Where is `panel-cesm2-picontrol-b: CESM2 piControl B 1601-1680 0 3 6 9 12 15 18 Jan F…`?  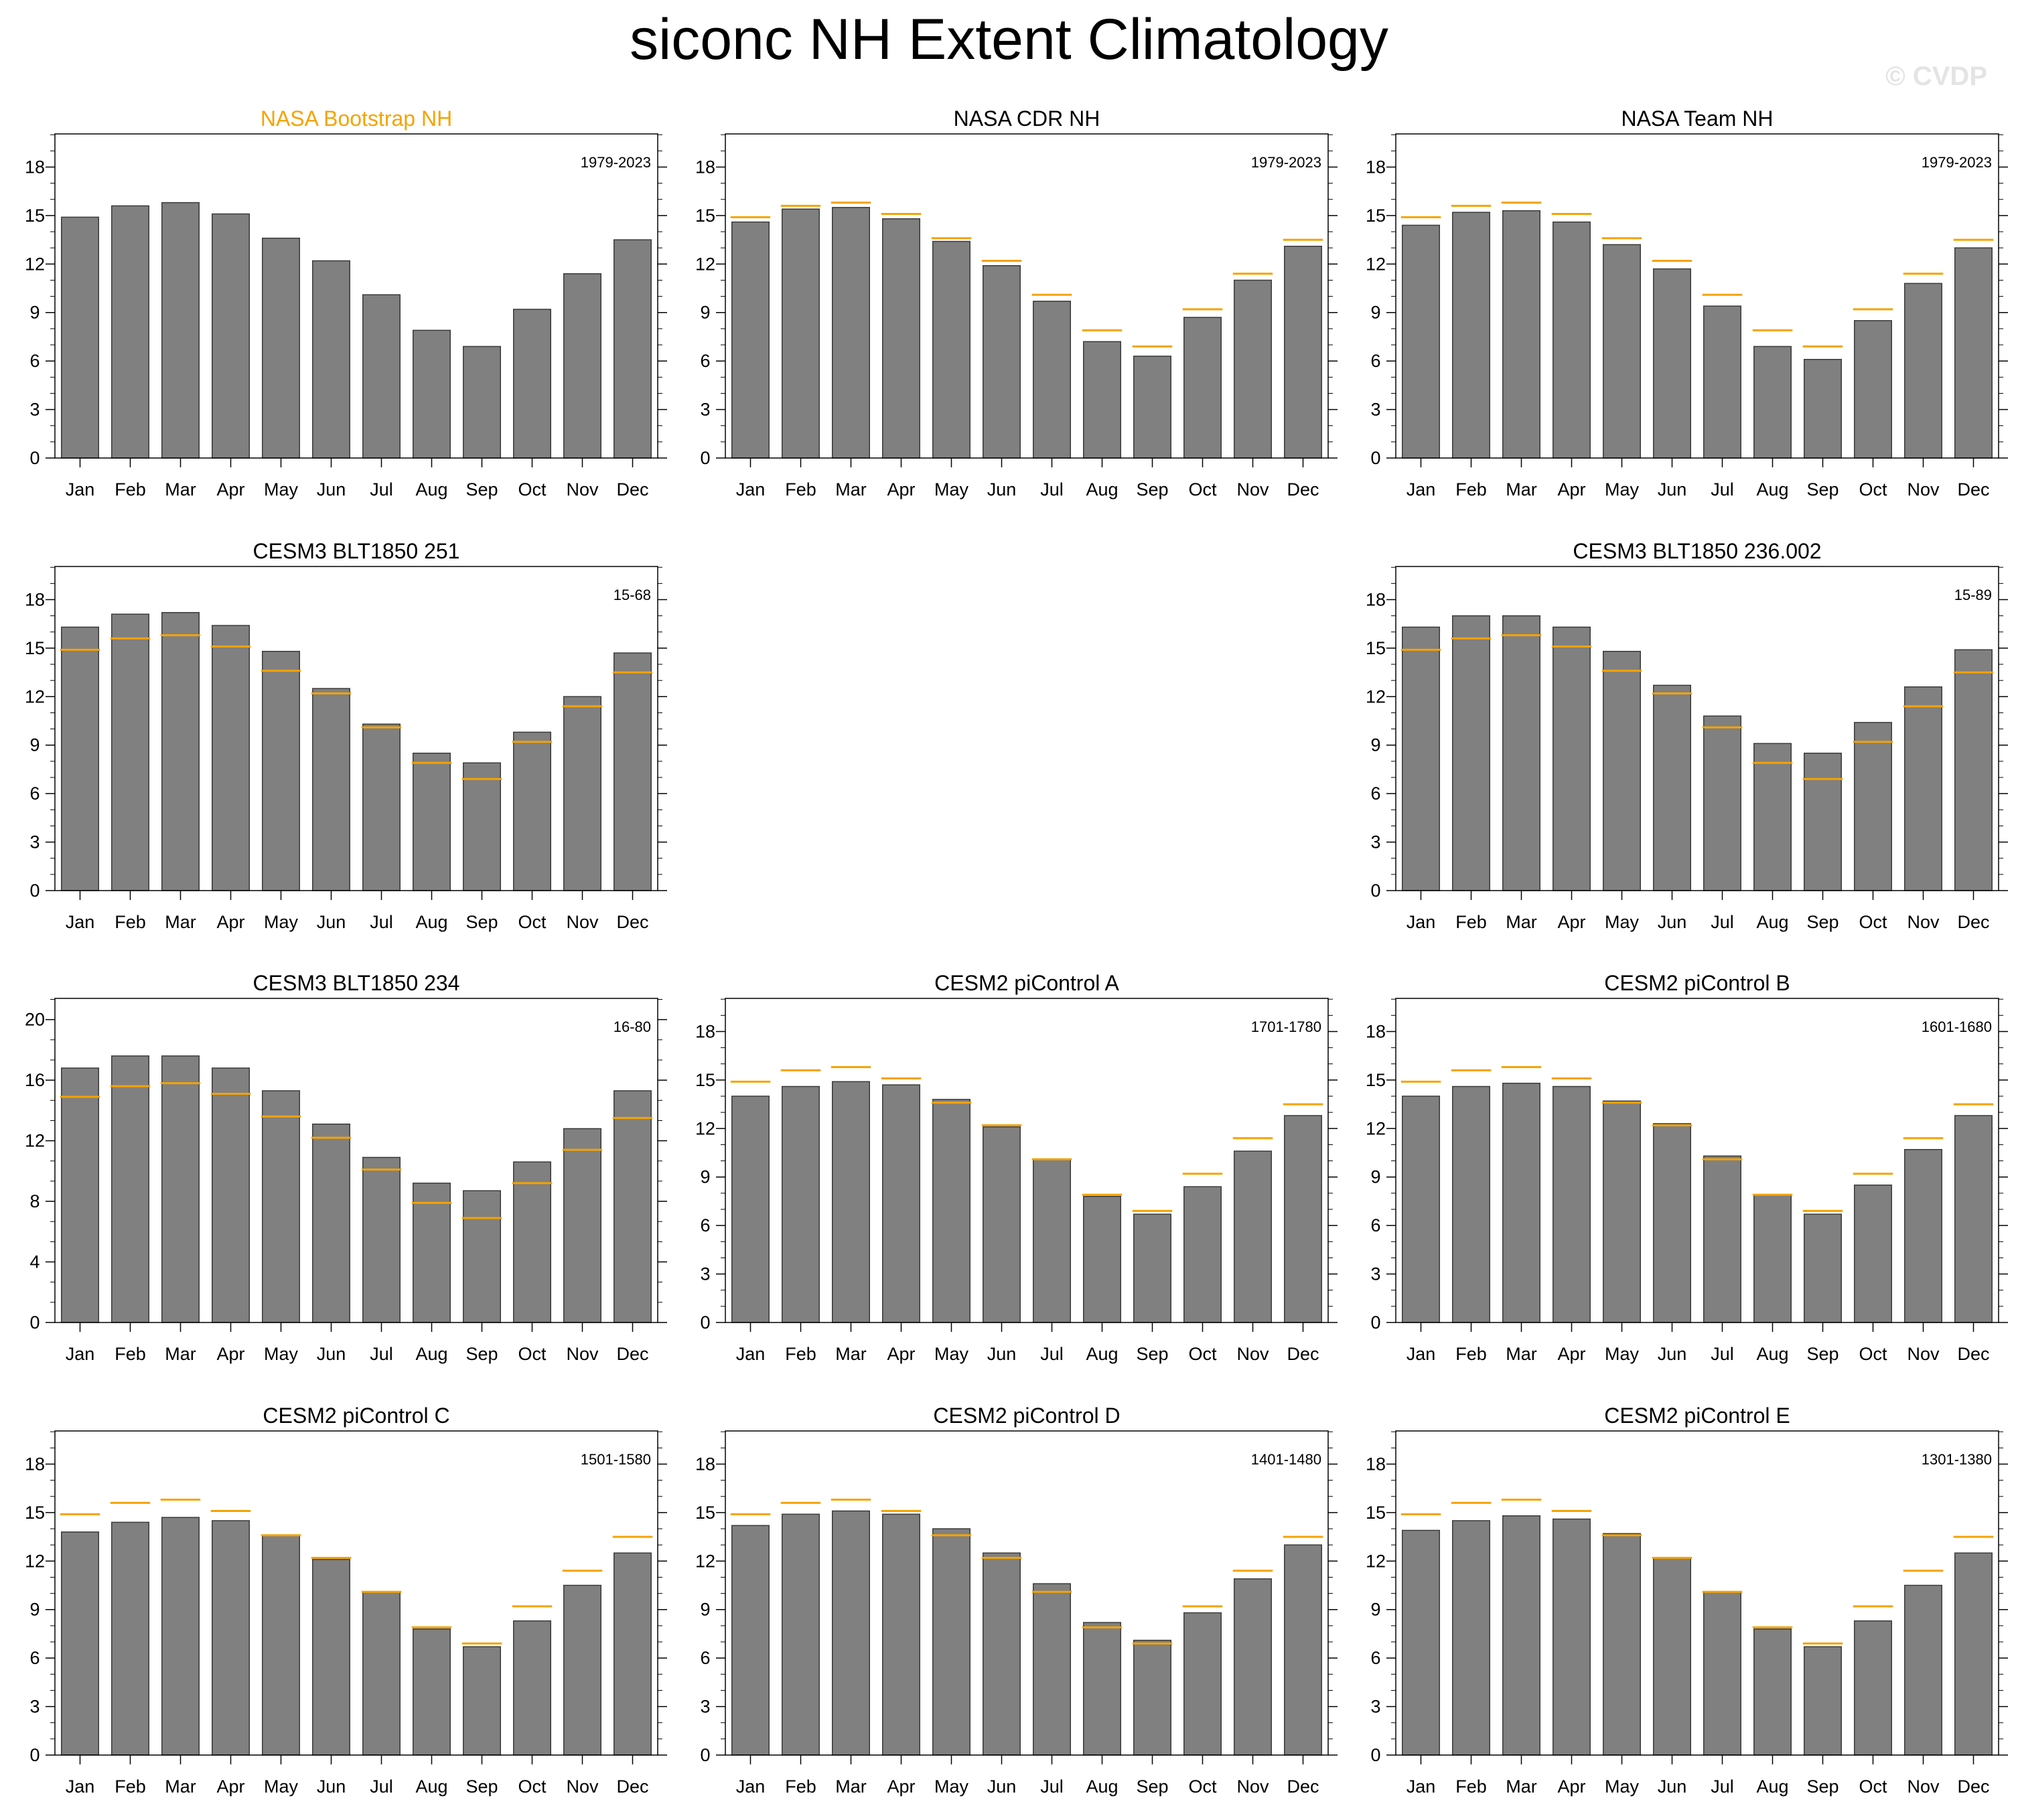 panel-cesm2-picontrol-b: CESM2 piControl B 1601-1680 0 3 6 9 12 15 18 Jan F… is located at coordinates (1687, 1167).